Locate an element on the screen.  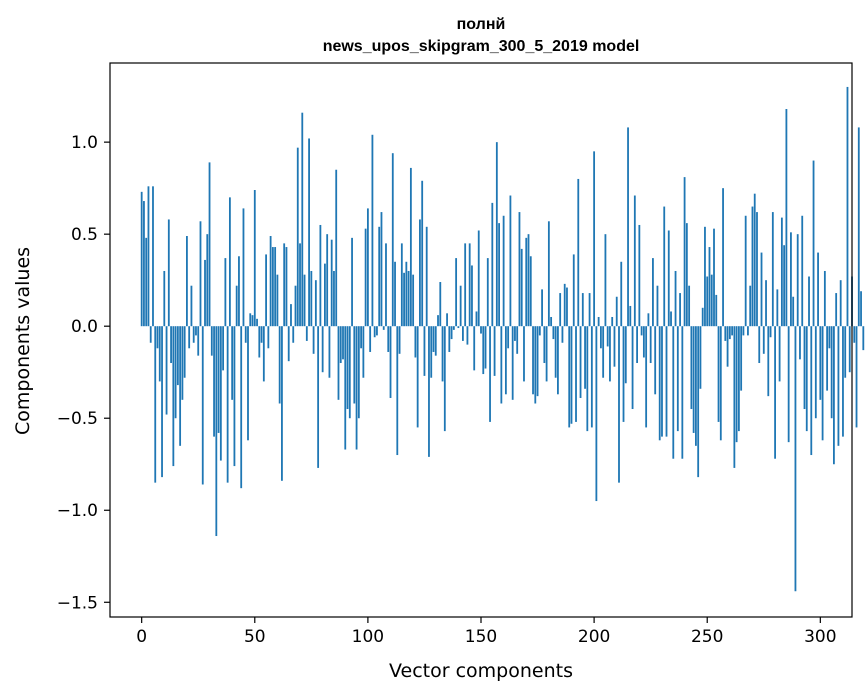
y-tick-label: 0.0 is located at coordinates (84, 327).